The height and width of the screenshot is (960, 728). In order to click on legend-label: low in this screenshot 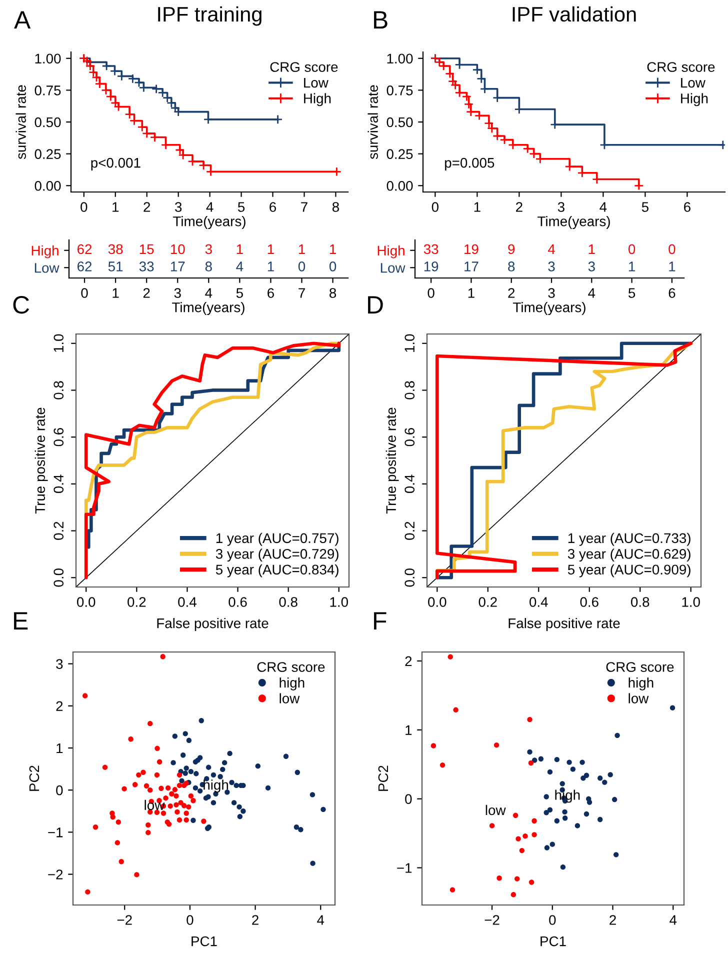, I will do `click(290, 698)`.